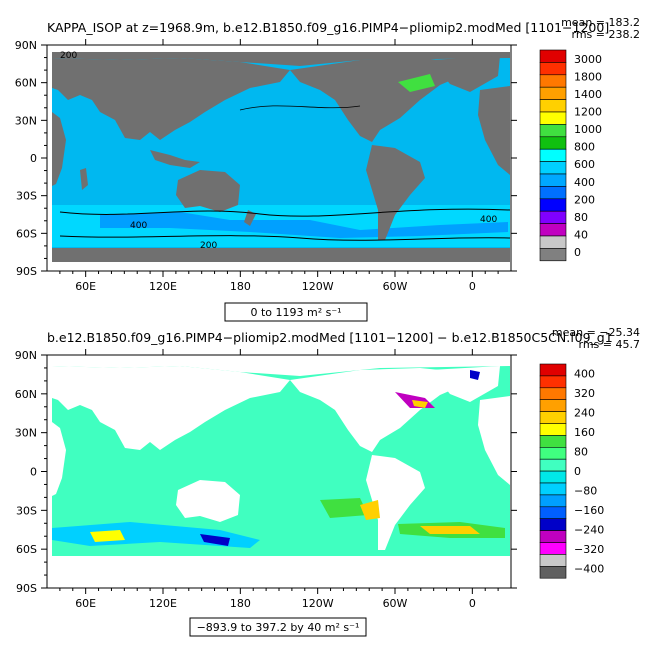 The width and height of the screenshot is (647, 647). Describe the element at coordinates (588, 94) in the screenshot. I see `legend-label: 1400` at that location.